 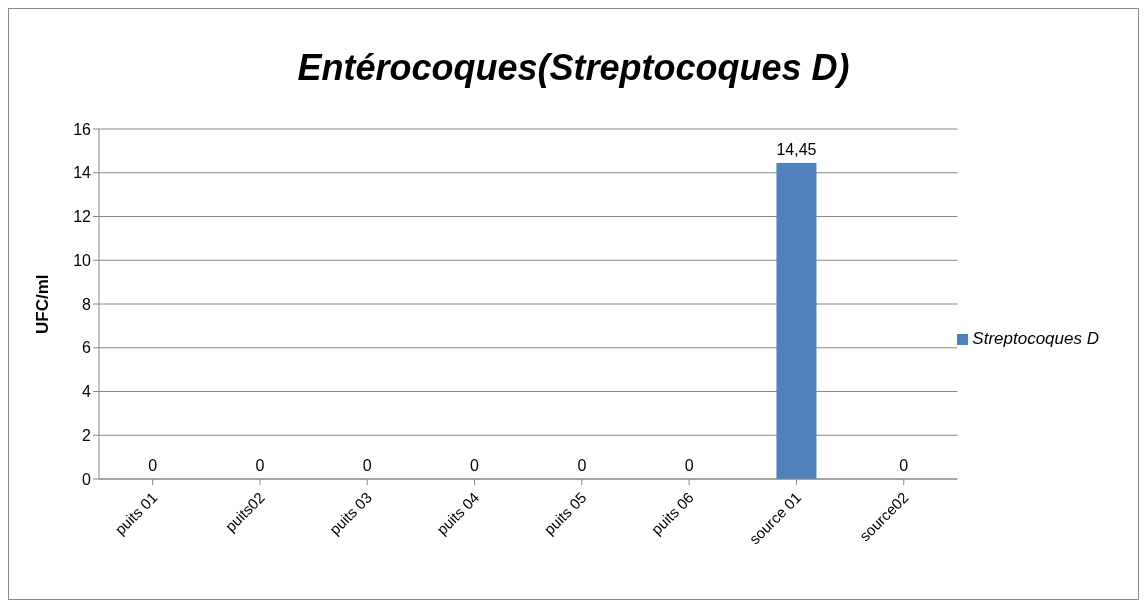 What do you see at coordinates (82, 260) in the screenshot?
I see `y-tick-label: 10` at bounding box center [82, 260].